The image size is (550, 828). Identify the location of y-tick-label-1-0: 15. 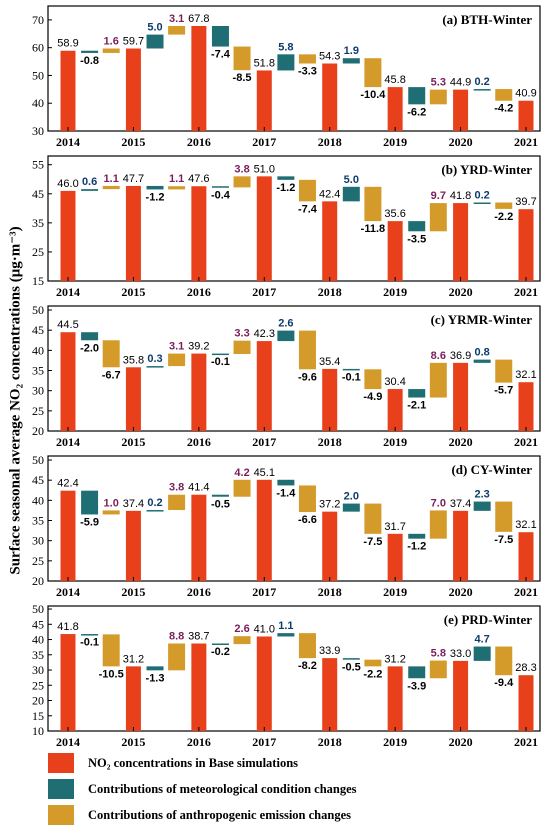
(38, 281).